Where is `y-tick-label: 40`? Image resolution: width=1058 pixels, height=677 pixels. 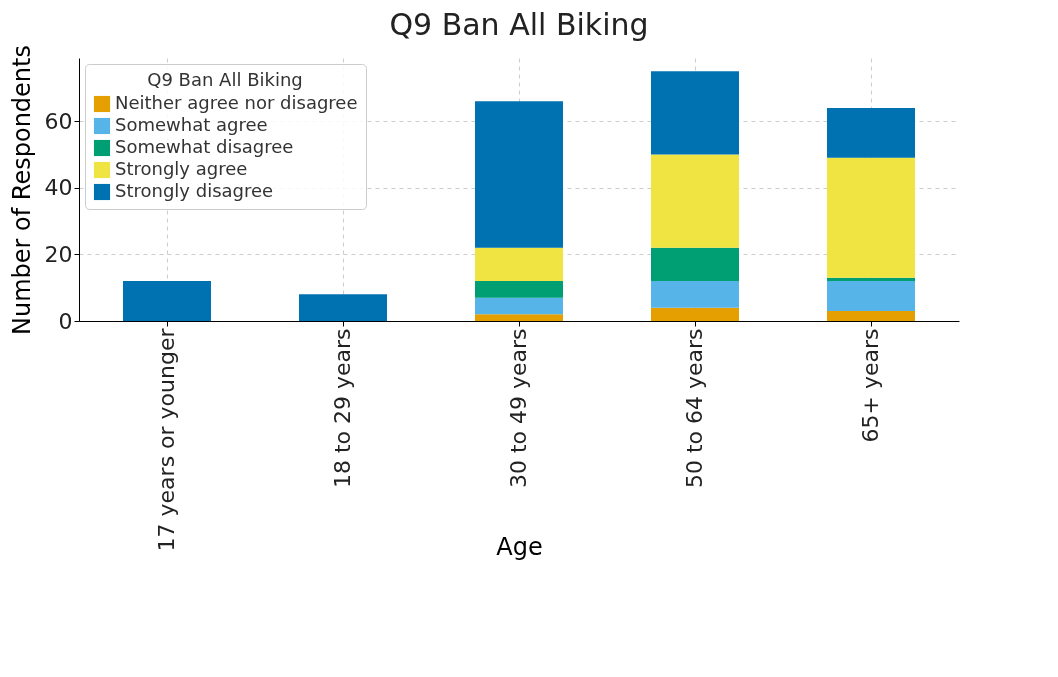 y-tick-label: 40 is located at coordinates (58, 188).